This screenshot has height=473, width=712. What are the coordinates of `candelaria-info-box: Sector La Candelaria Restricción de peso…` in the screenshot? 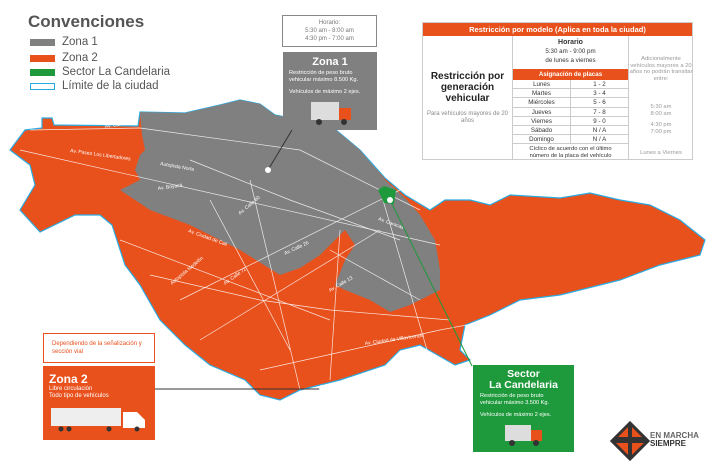 It's located at (523, 408).